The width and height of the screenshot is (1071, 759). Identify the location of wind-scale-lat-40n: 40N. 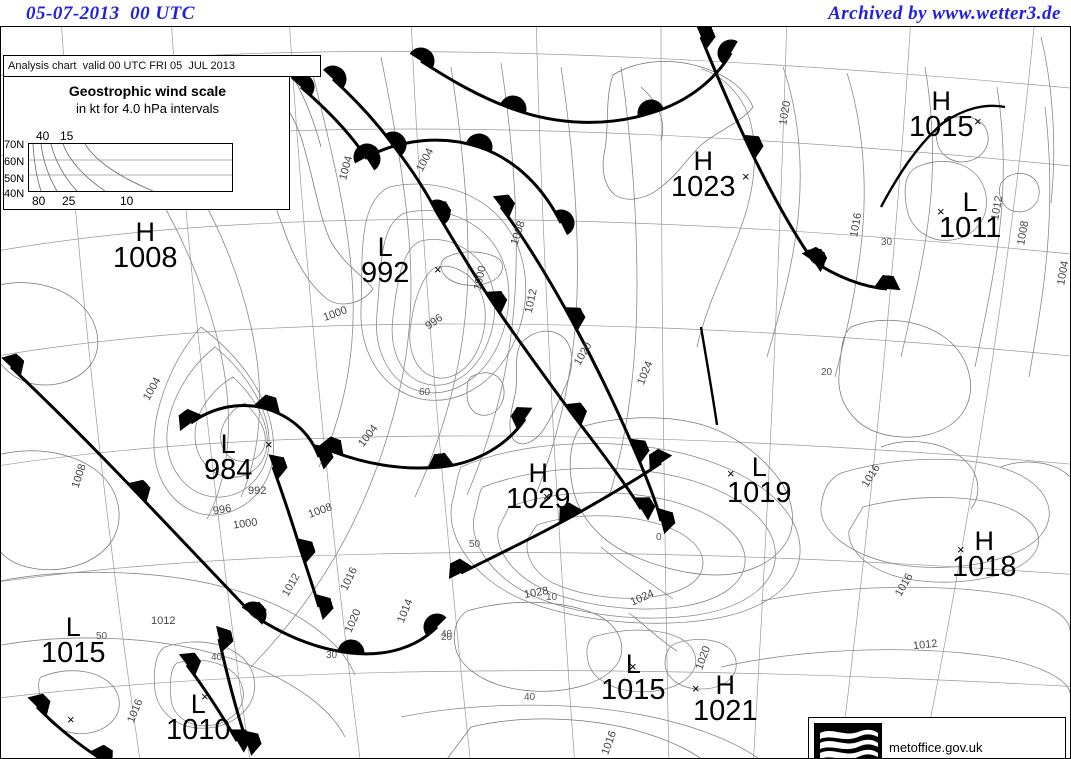
(14, 194).